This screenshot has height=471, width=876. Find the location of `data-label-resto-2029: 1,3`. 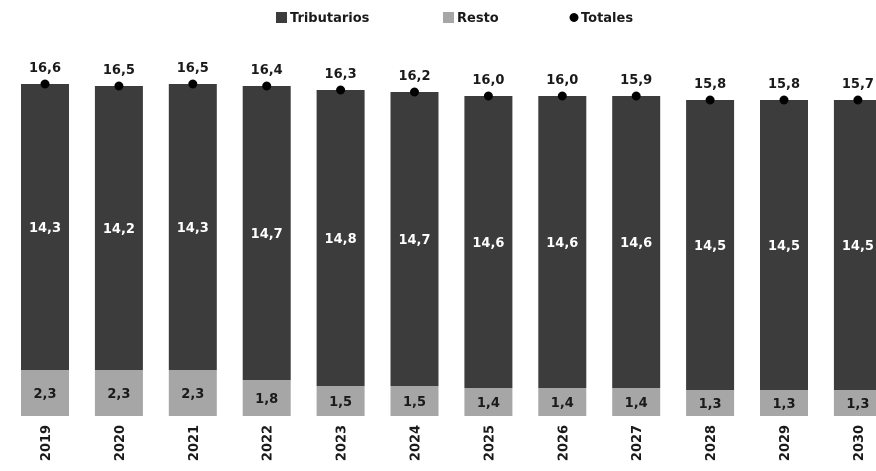

data-label-resto-2029: 1,3 is located at coordinates (783, 404).